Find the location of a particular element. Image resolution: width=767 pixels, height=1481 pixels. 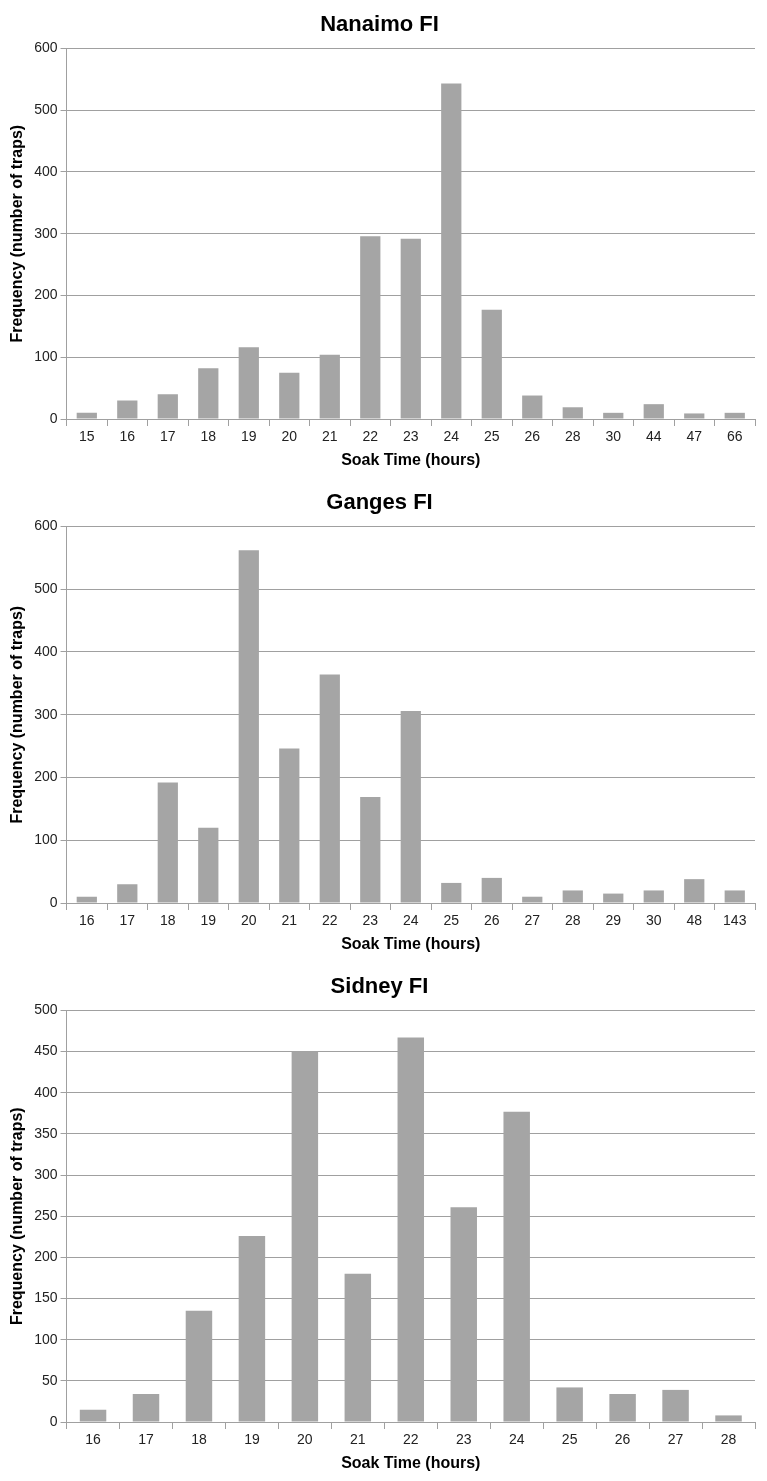

y-tick-label: 150 is located at coordinates (46, 1297).